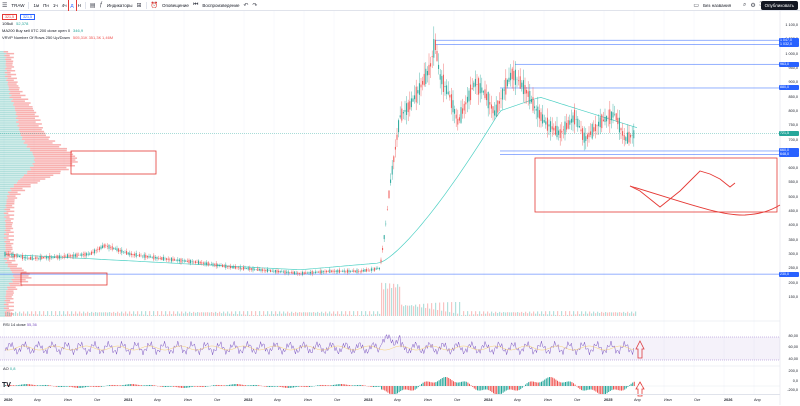 This screenshot has width=800, height=406. I want to click on settings-icon: ⚙, so click(753, 5).